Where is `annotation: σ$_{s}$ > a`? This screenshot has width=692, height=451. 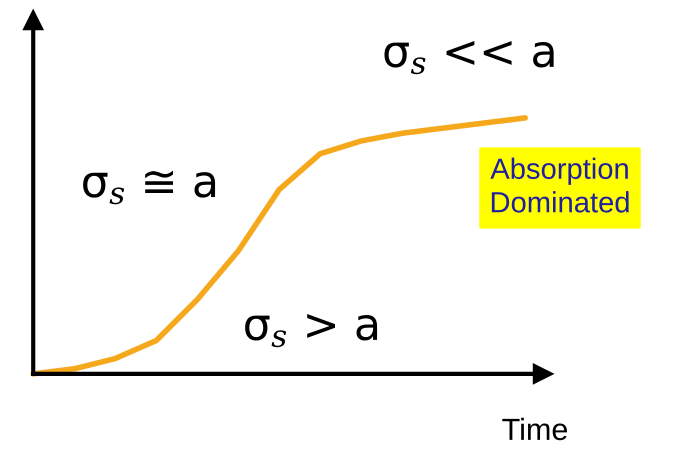
annotation: σ$_{s}$ > a is located at coordinates (311, 331).